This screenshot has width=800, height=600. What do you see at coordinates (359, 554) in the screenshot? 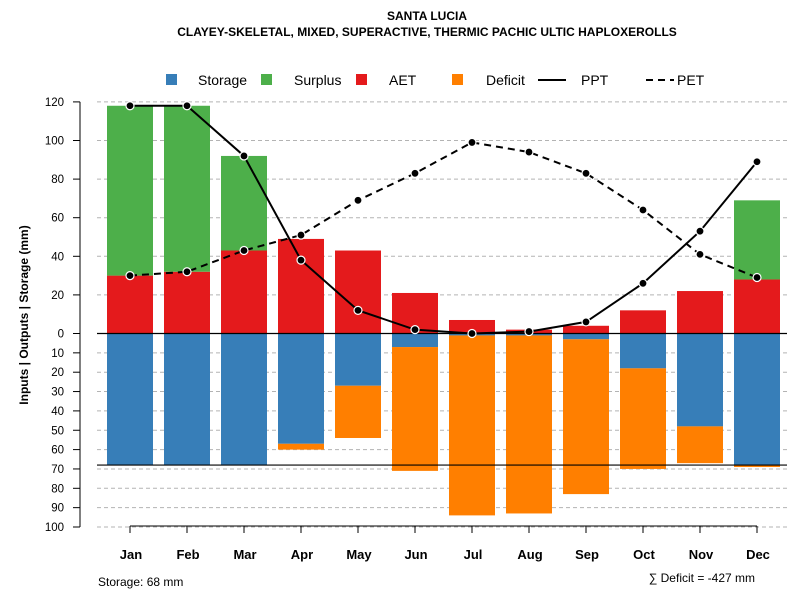
I see `x-tick-label: May` at bounding box center [359, 554].